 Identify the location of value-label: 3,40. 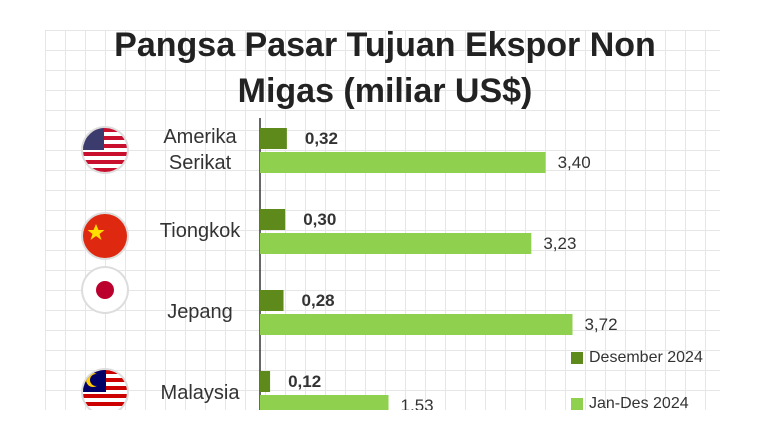
(574, 162).